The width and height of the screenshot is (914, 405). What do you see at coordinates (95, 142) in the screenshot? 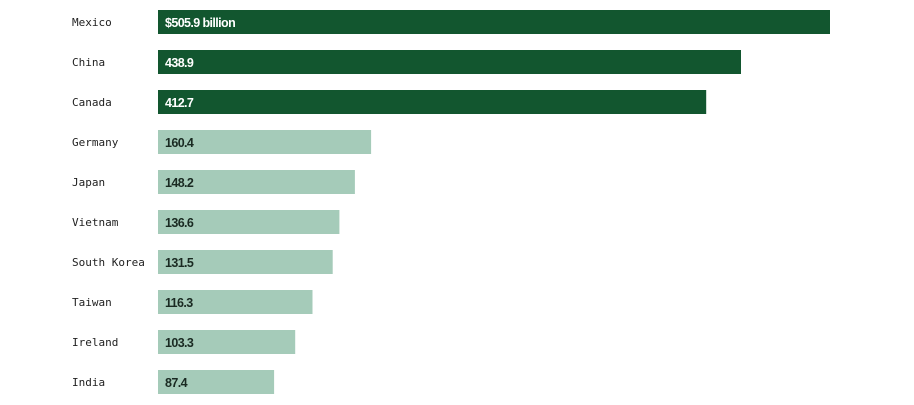
I see `category-label: Germany` at bounding box center [95, 142].